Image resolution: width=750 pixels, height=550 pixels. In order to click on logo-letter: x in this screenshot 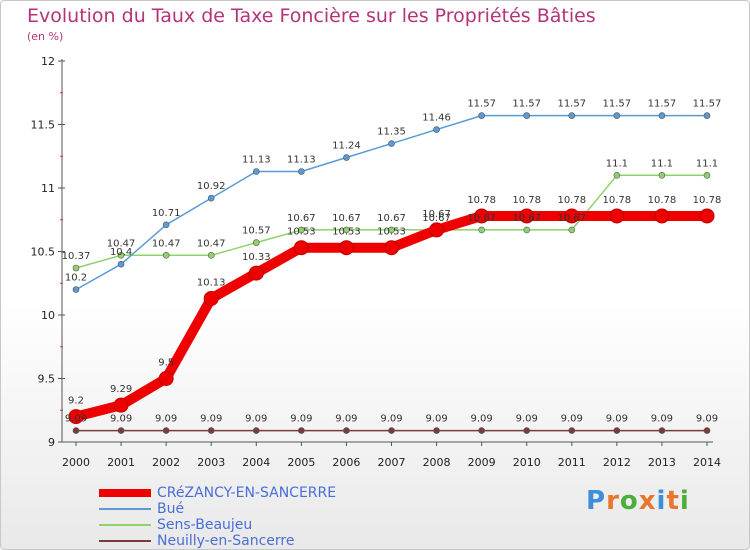, I will do `click(647, 501)`.